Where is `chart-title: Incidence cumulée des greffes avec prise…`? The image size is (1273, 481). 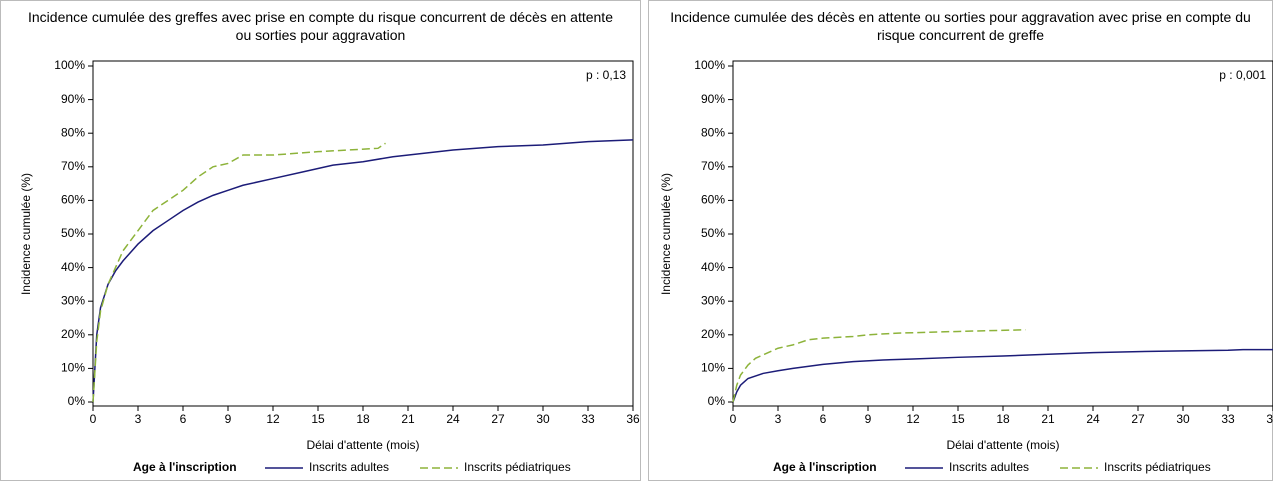
chart-title: Incidence cumulée des greffes avec prise… is located at coordinates (320, 26).